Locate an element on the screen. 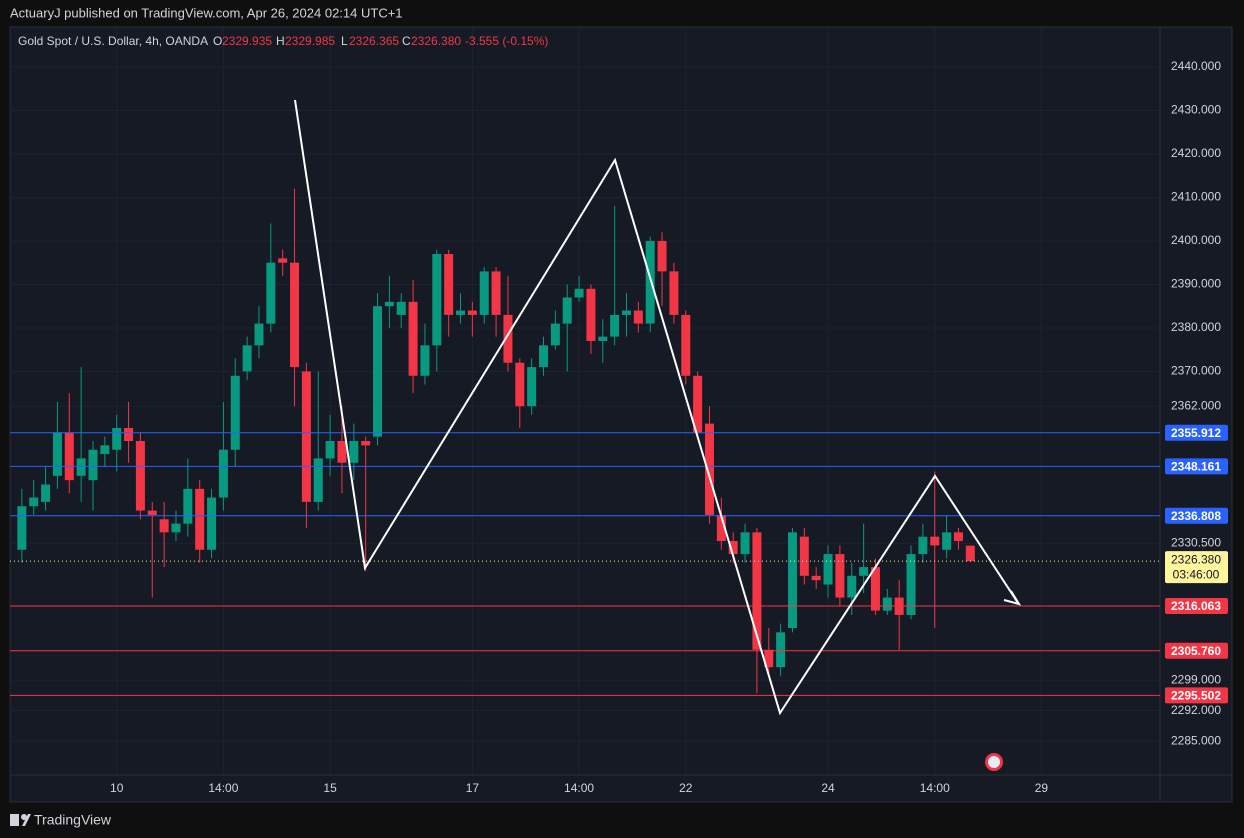 This screenshot has height=838, width=1244. y-tick-label: 2285.000 is located at coordinates (1196, 740).